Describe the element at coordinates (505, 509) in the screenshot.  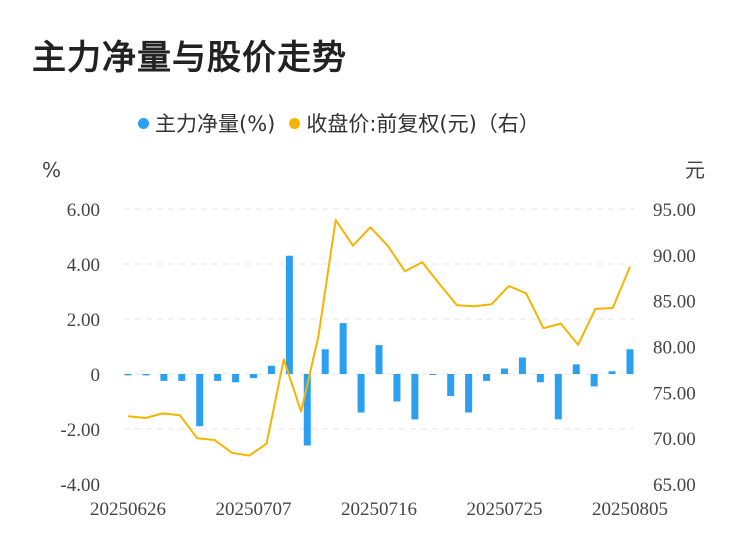
I see `x-tick-label: 20250725` at that location.